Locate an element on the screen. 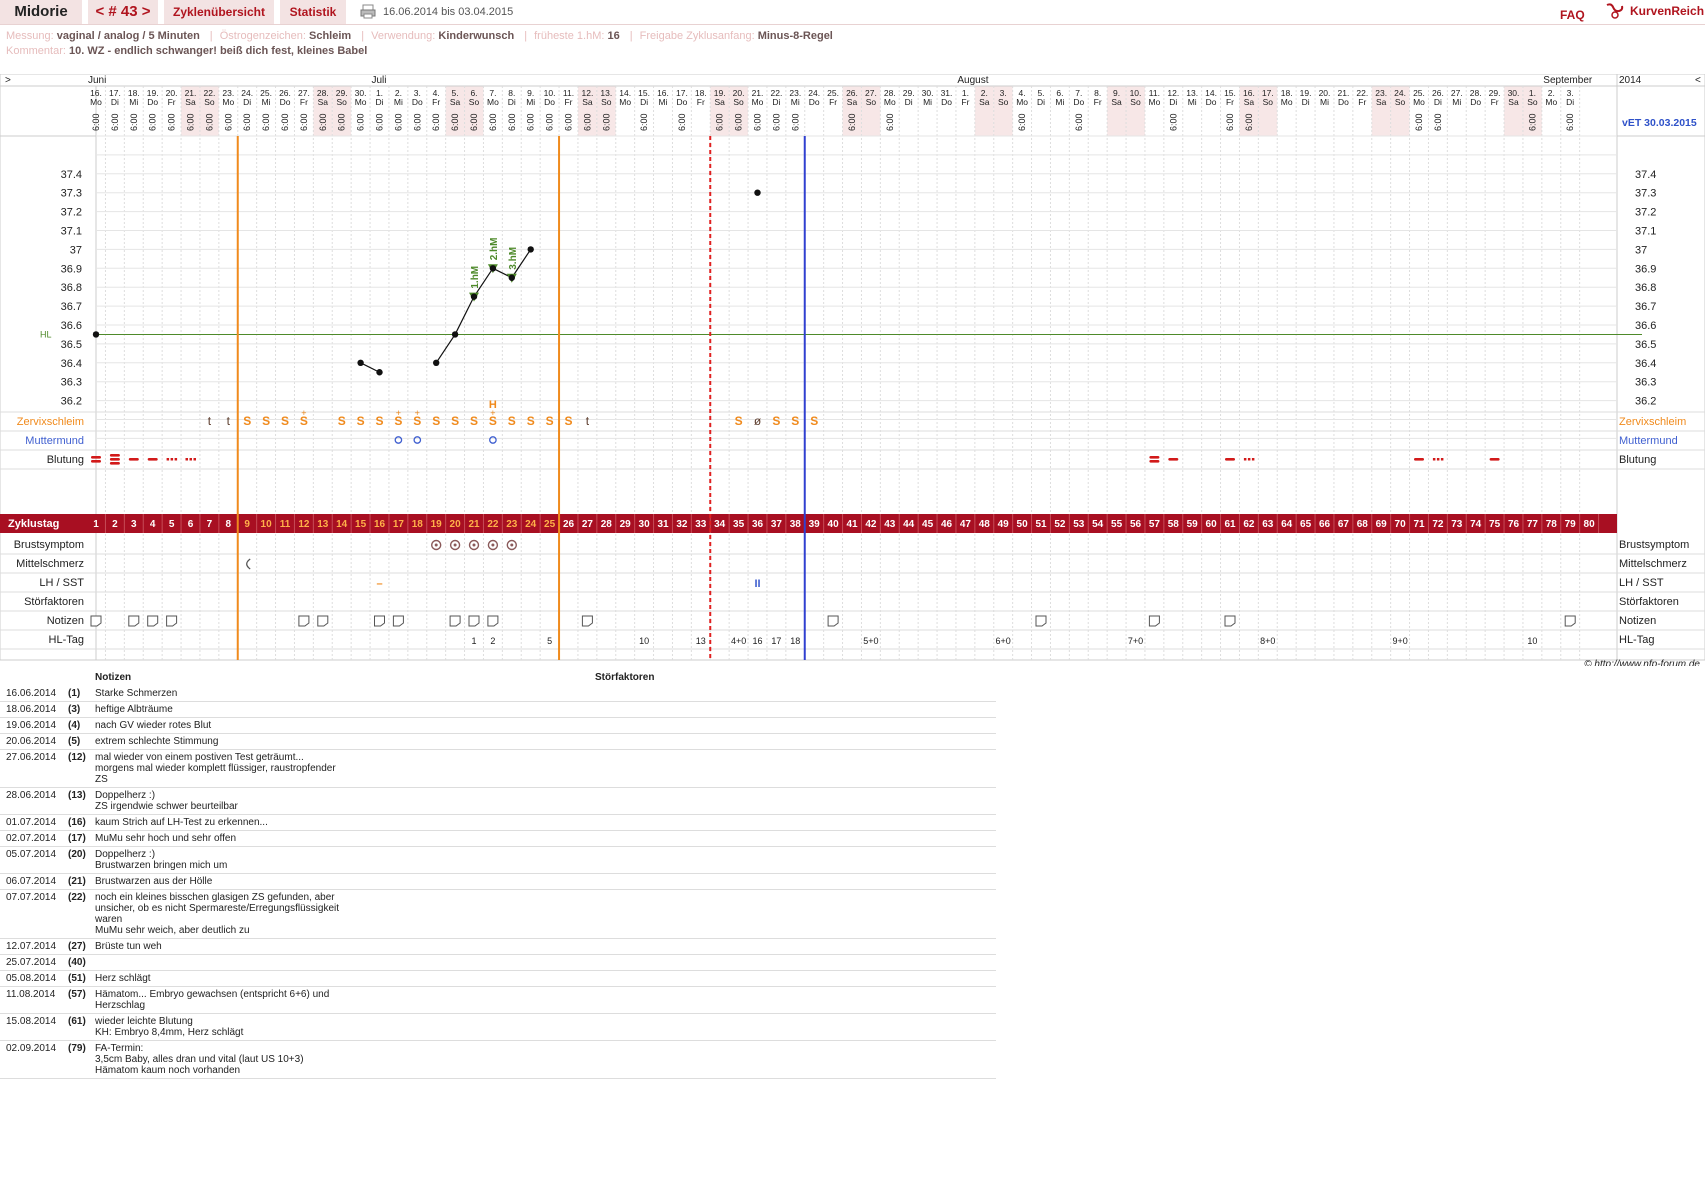 The height and width of the screenshot is (1193, 1705). day-date: 30. is located at coordinates (361, 93).